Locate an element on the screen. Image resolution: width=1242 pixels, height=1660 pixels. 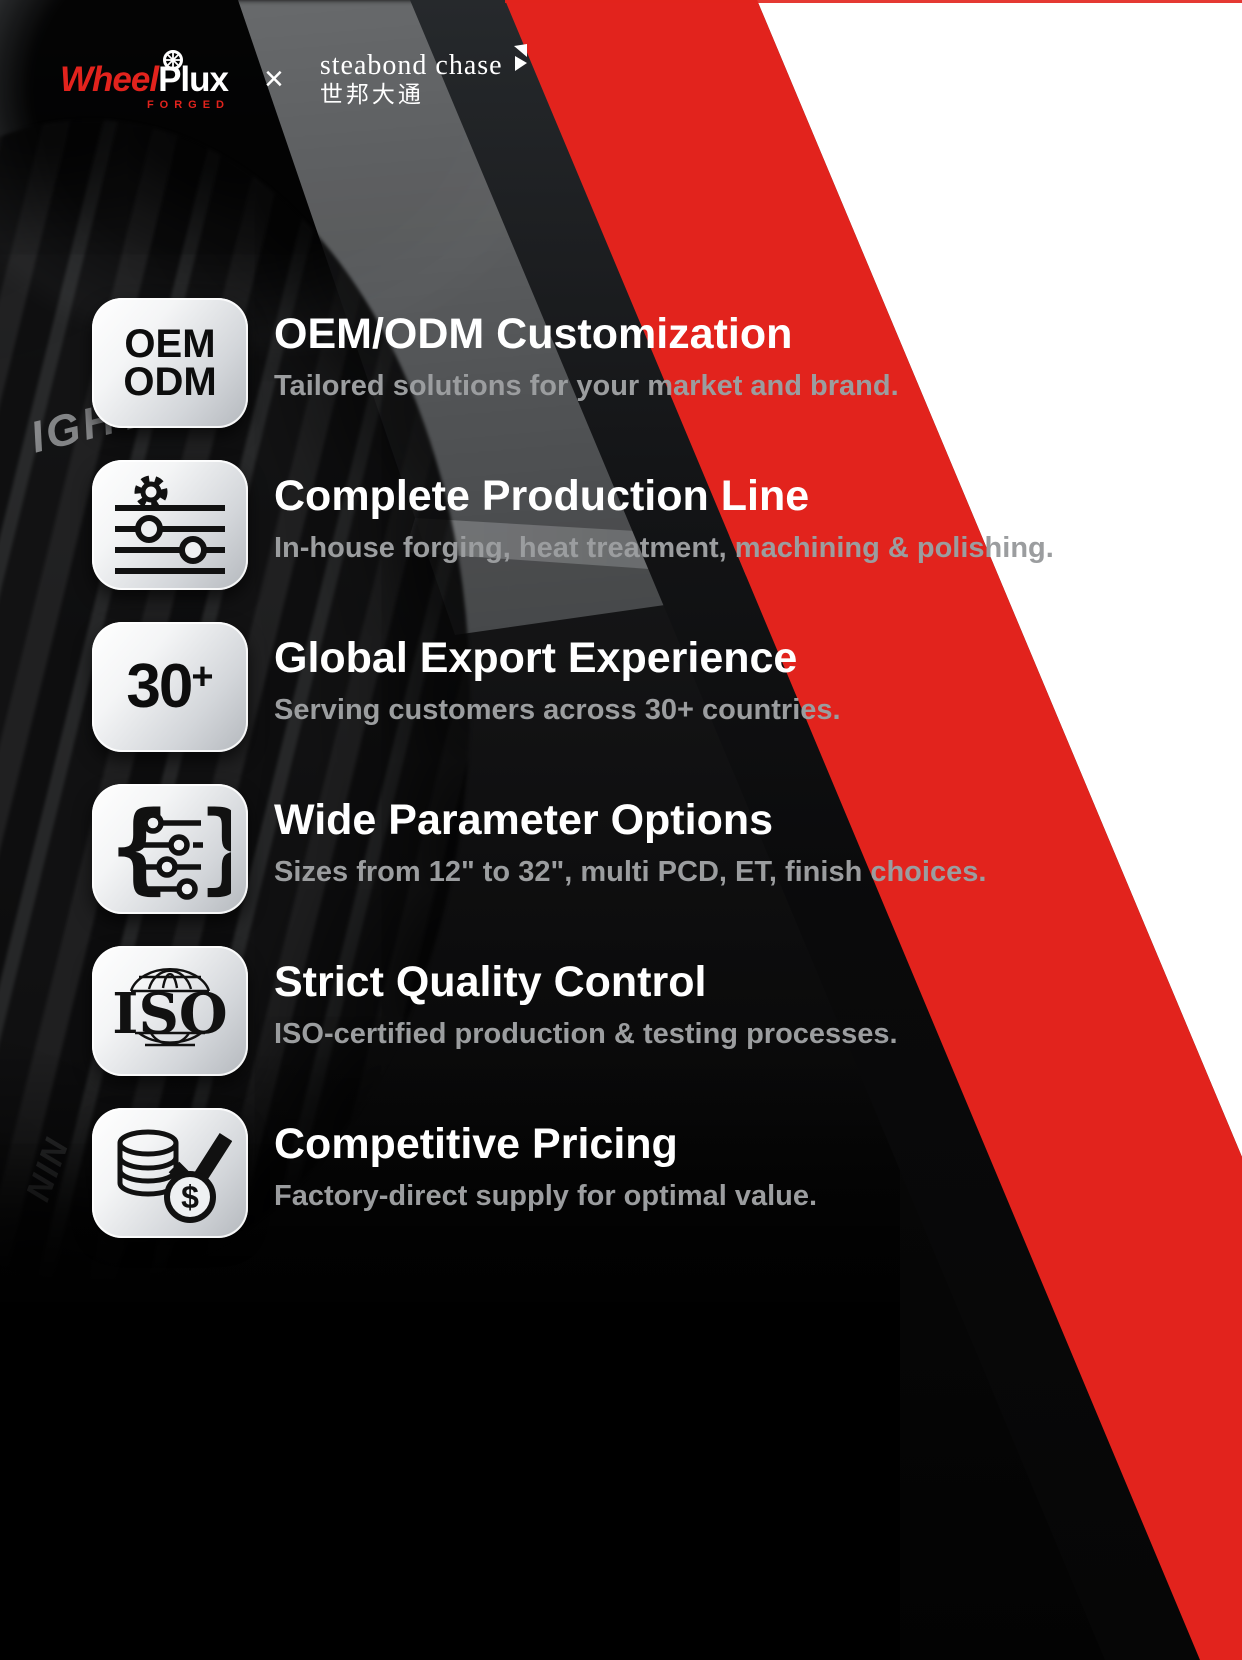
iso-globe-glyph: ISO is located at coordinates (170, 1007).